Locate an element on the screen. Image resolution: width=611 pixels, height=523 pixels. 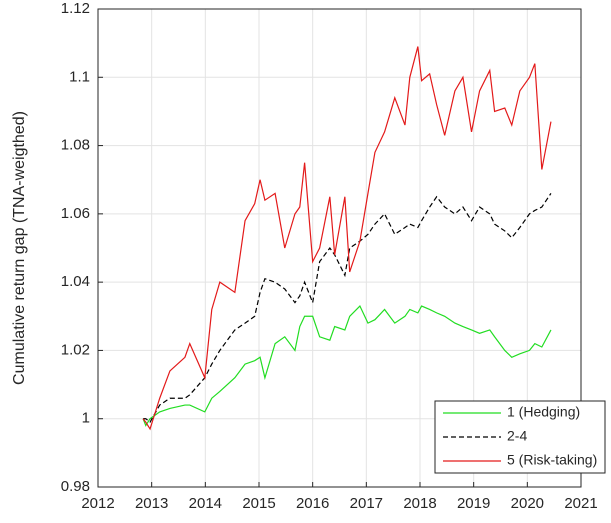
x-tick-label: 2021 is located at coordinates (580, 503).